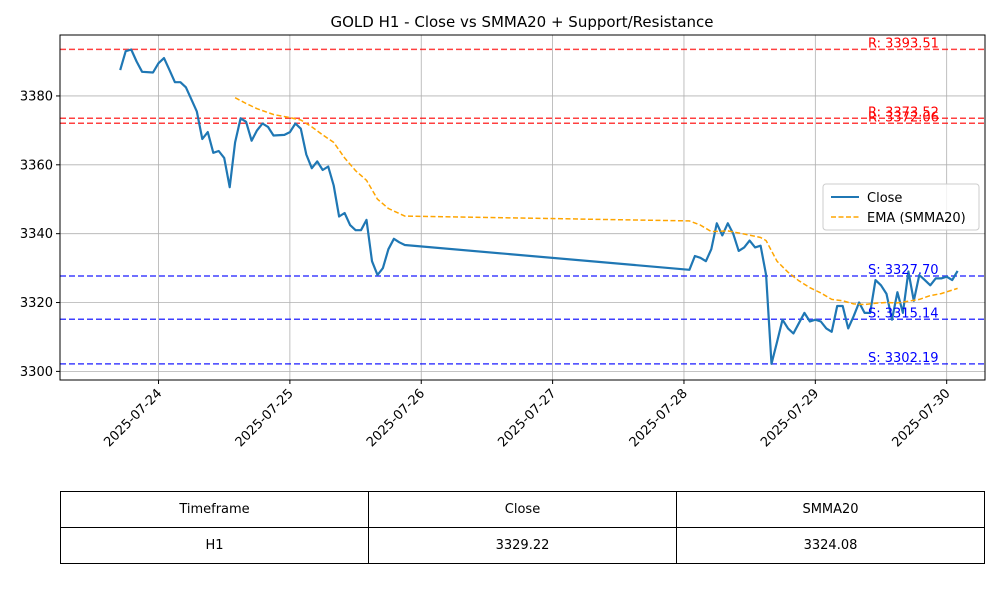 The image size is (1000, 600). I want to click on y-tick-label: 3380, so click(36, 96).